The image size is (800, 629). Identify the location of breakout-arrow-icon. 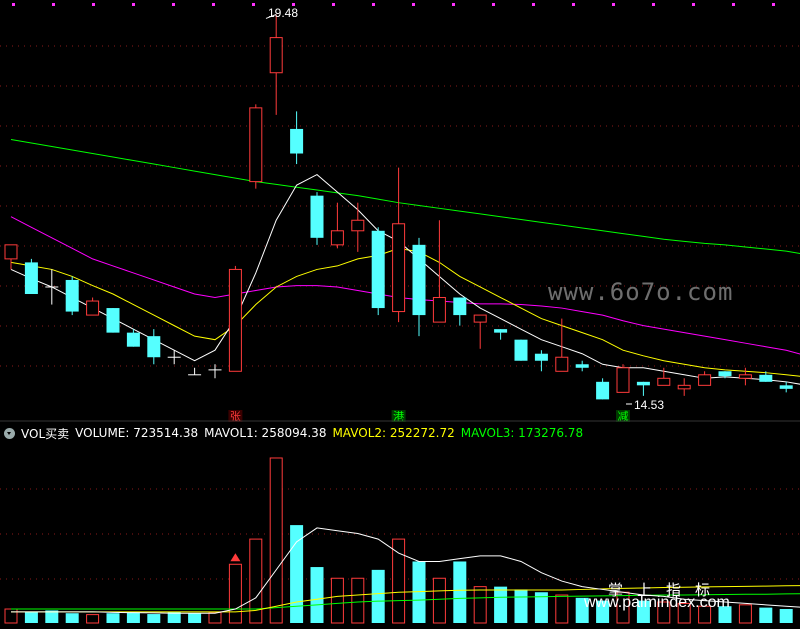
(235, 557).